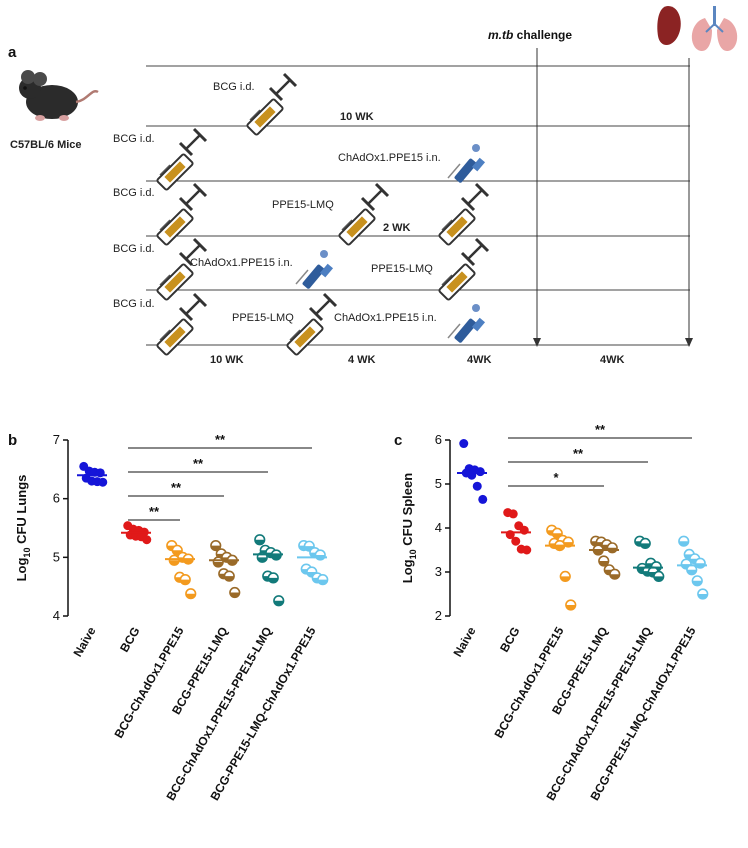 The width and height of the screenshot is (748, 848). What do you see at coordinates (409, 528) in the screenshot?
I see `y-axis-label: Log10 CFU Spleen` at bounding box center [409, 528].